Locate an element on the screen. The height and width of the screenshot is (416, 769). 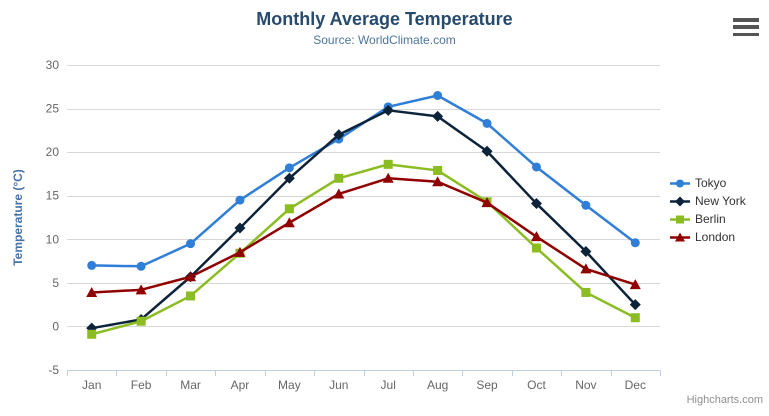
x-axis-tick-label: Jun is located at coordinates (338, 385).